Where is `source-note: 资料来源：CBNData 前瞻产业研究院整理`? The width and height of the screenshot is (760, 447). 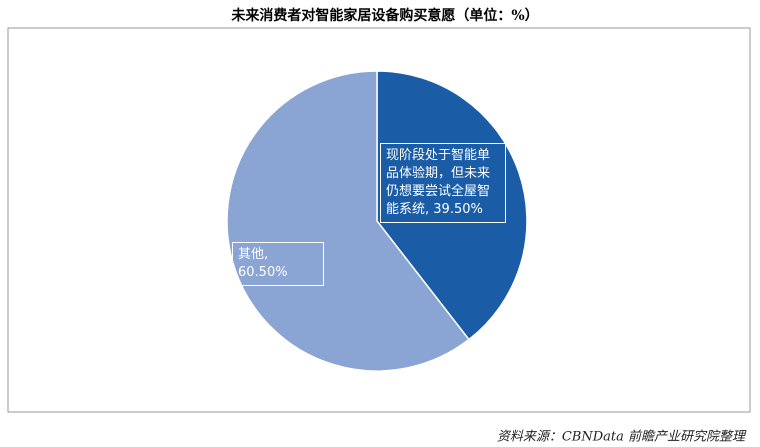
source-note: 资料来源：CBNData 前瞻产业研究院整理 is located at coordinates (622, 437).